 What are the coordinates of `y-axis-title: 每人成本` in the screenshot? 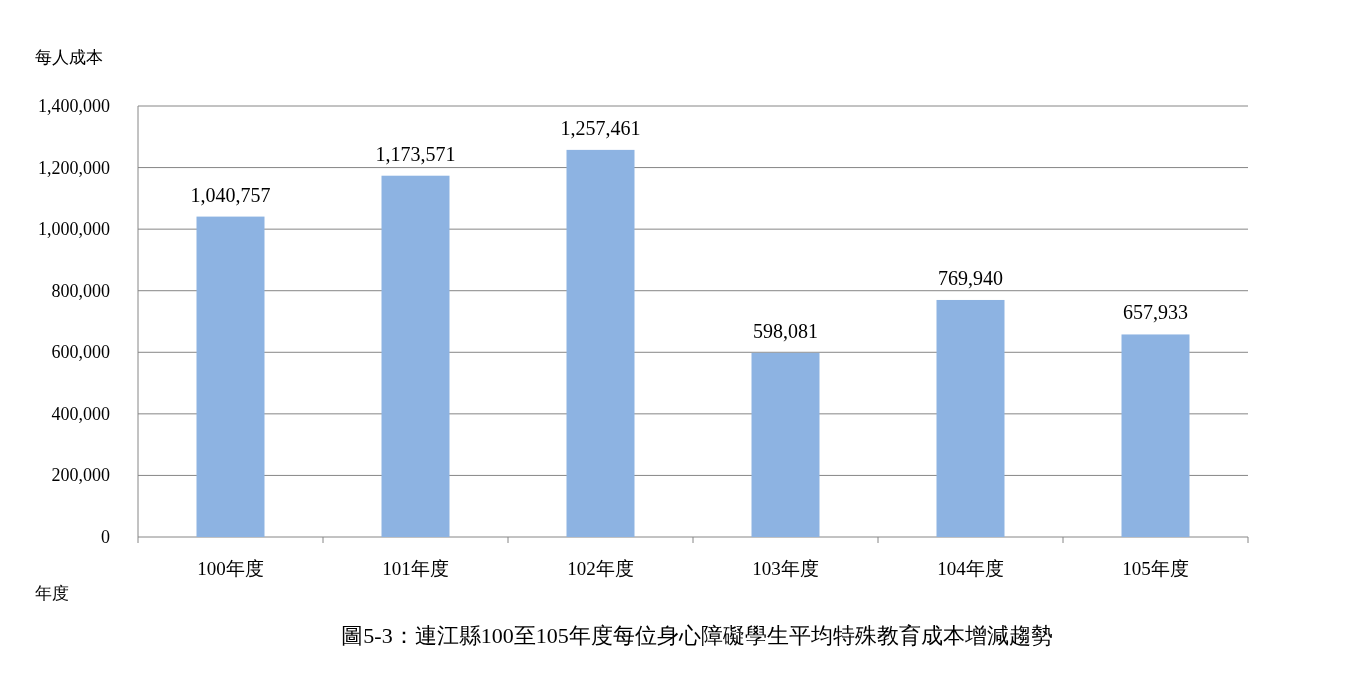 It's located at (69, 57).